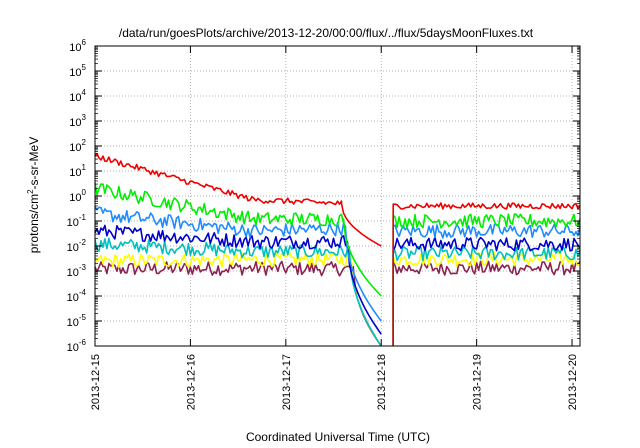 This screenshot has height=448, width=640. I want to click on x-tick-label: 2013-12-18, so click(382, 382).